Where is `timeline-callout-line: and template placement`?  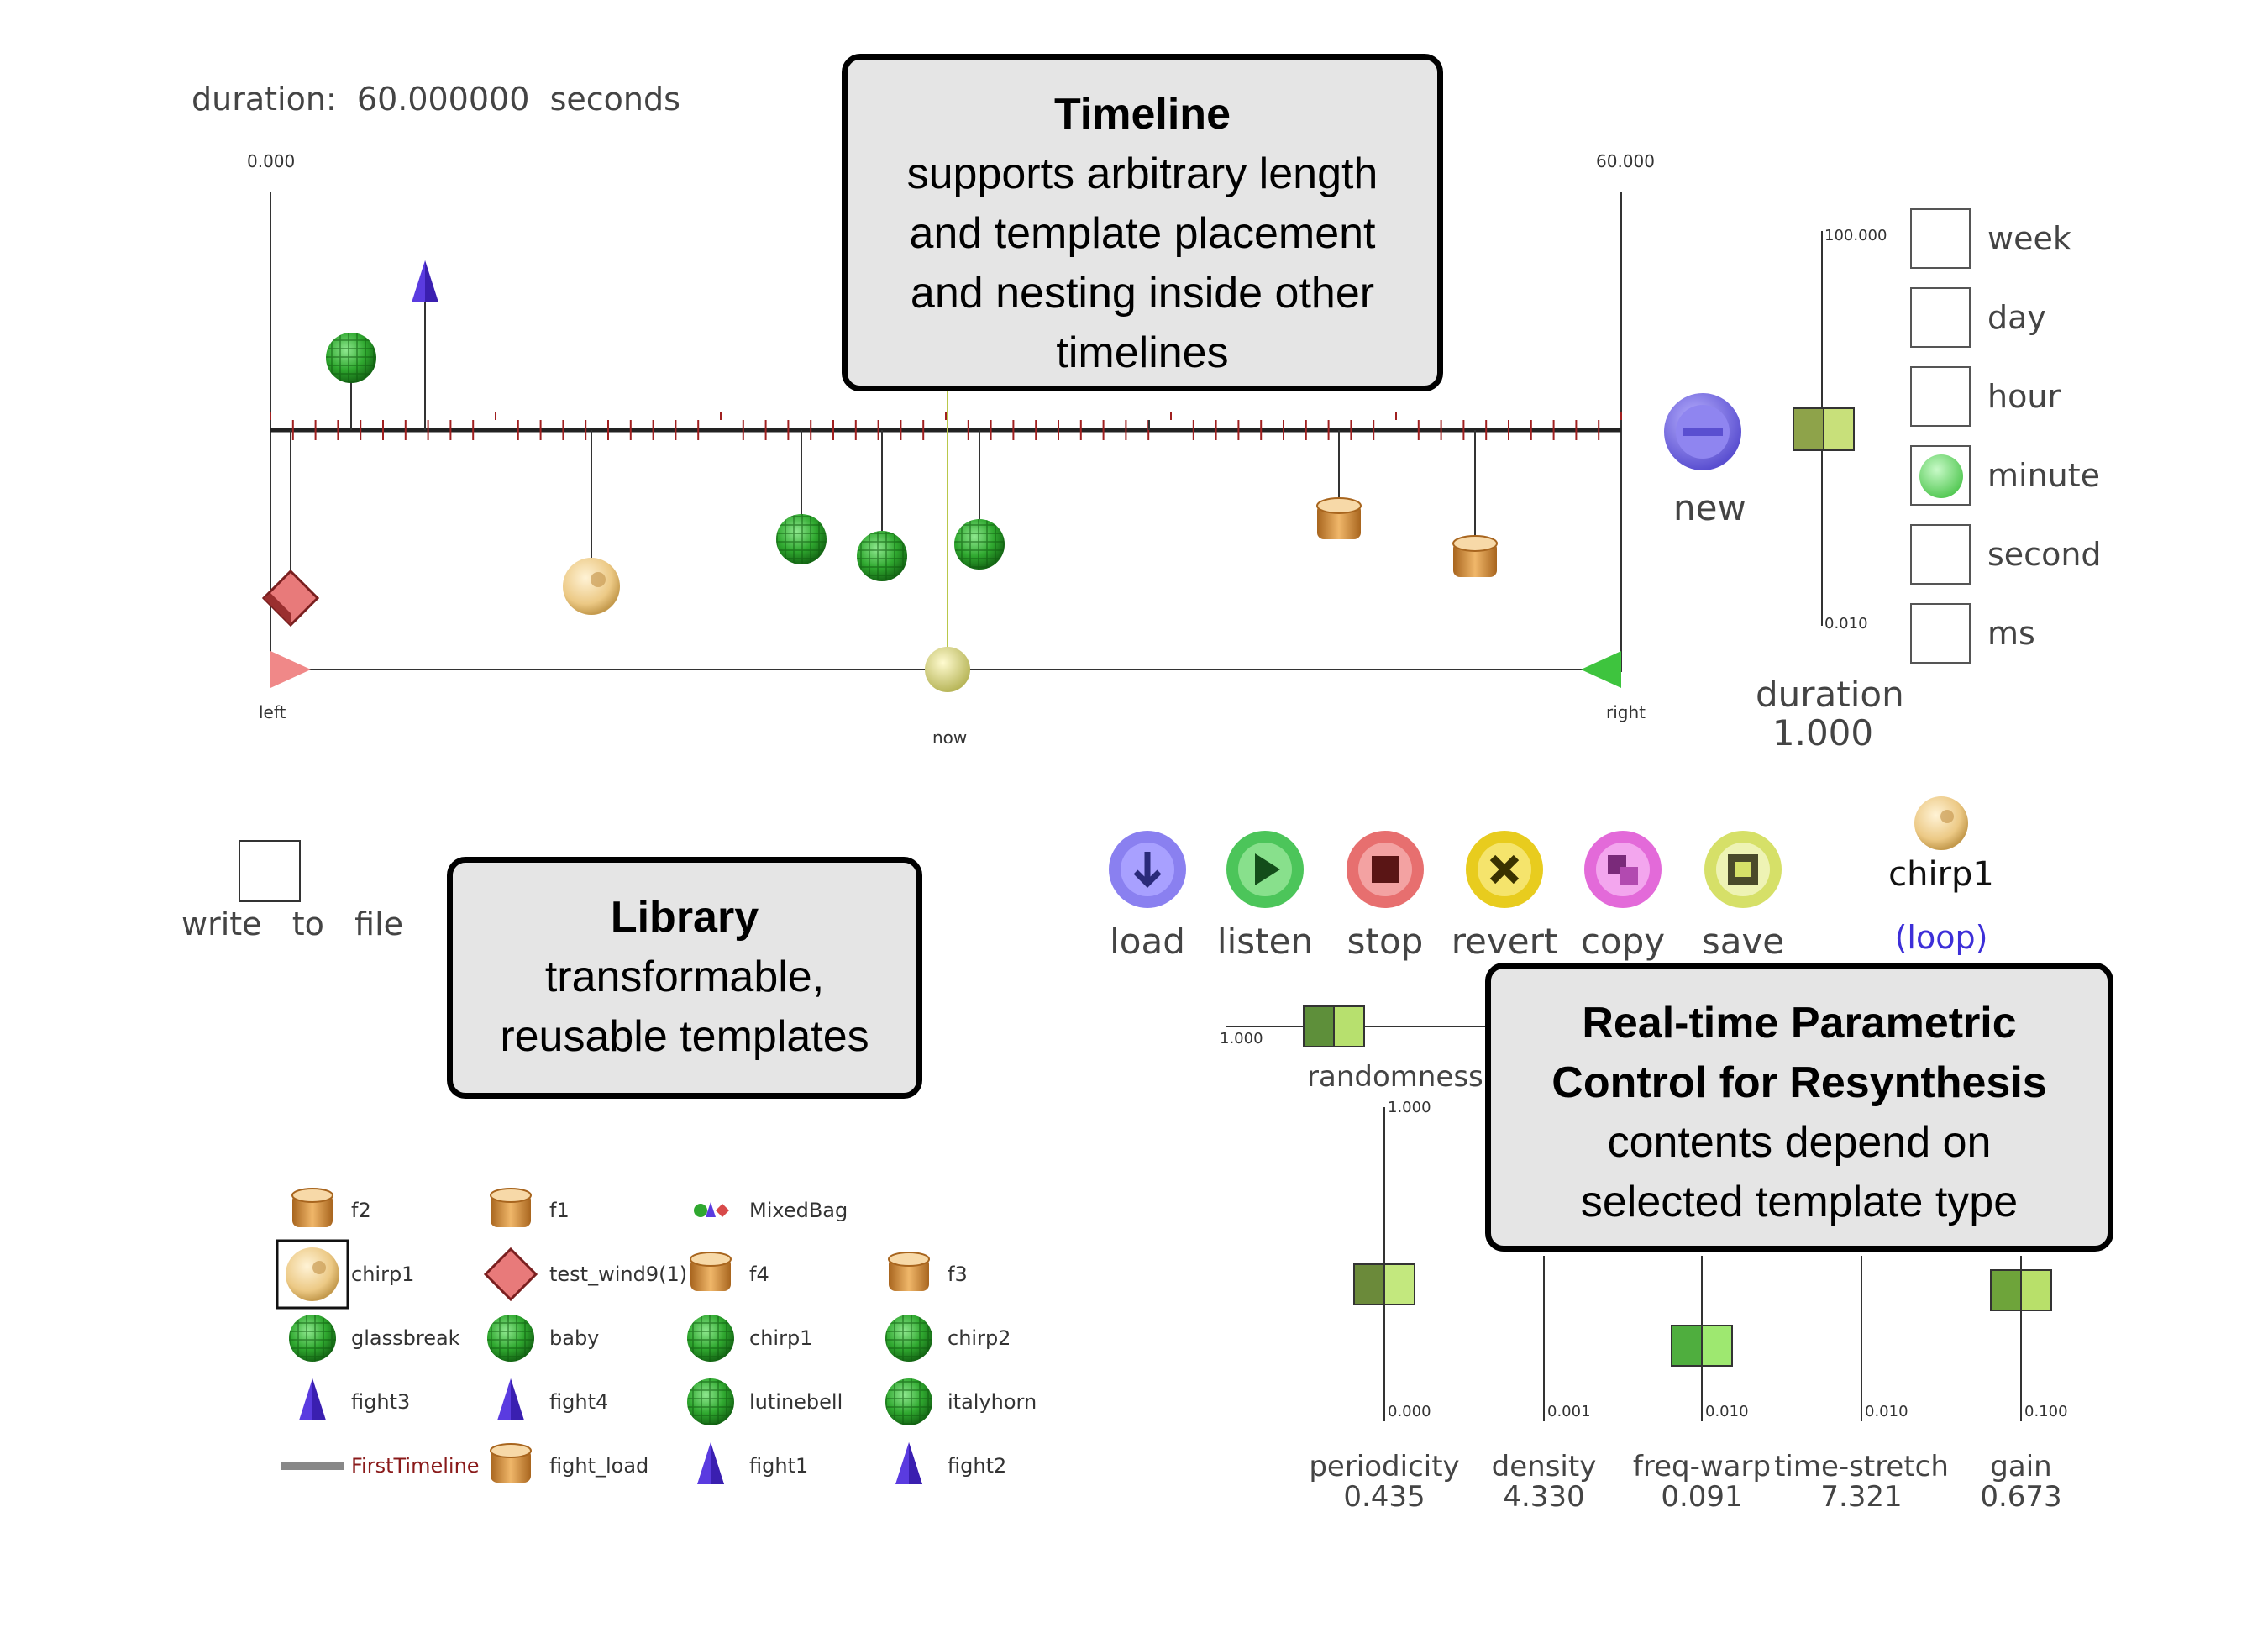 timeline-callout-line: and template placement is located at coordinates (1142, 233).